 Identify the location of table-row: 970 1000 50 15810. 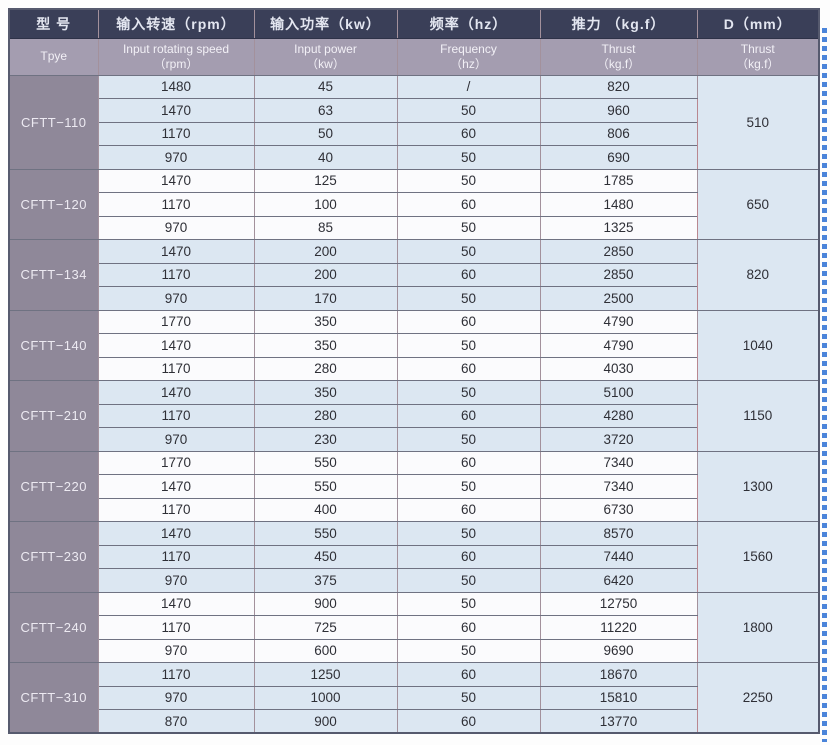
(414, 697).